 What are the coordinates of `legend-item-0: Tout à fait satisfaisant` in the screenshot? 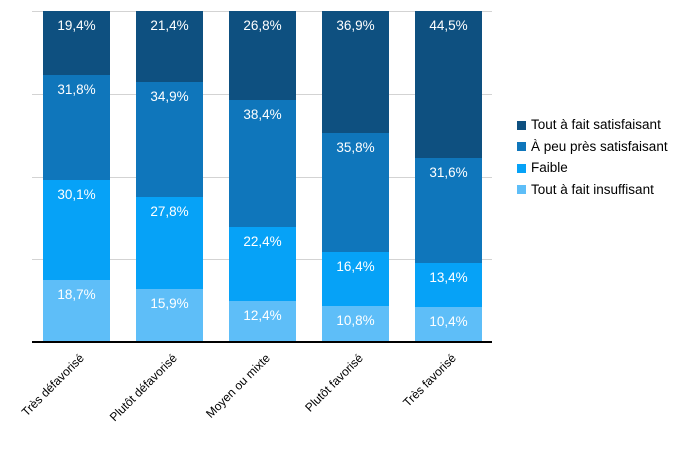 It's located at (592, 125).